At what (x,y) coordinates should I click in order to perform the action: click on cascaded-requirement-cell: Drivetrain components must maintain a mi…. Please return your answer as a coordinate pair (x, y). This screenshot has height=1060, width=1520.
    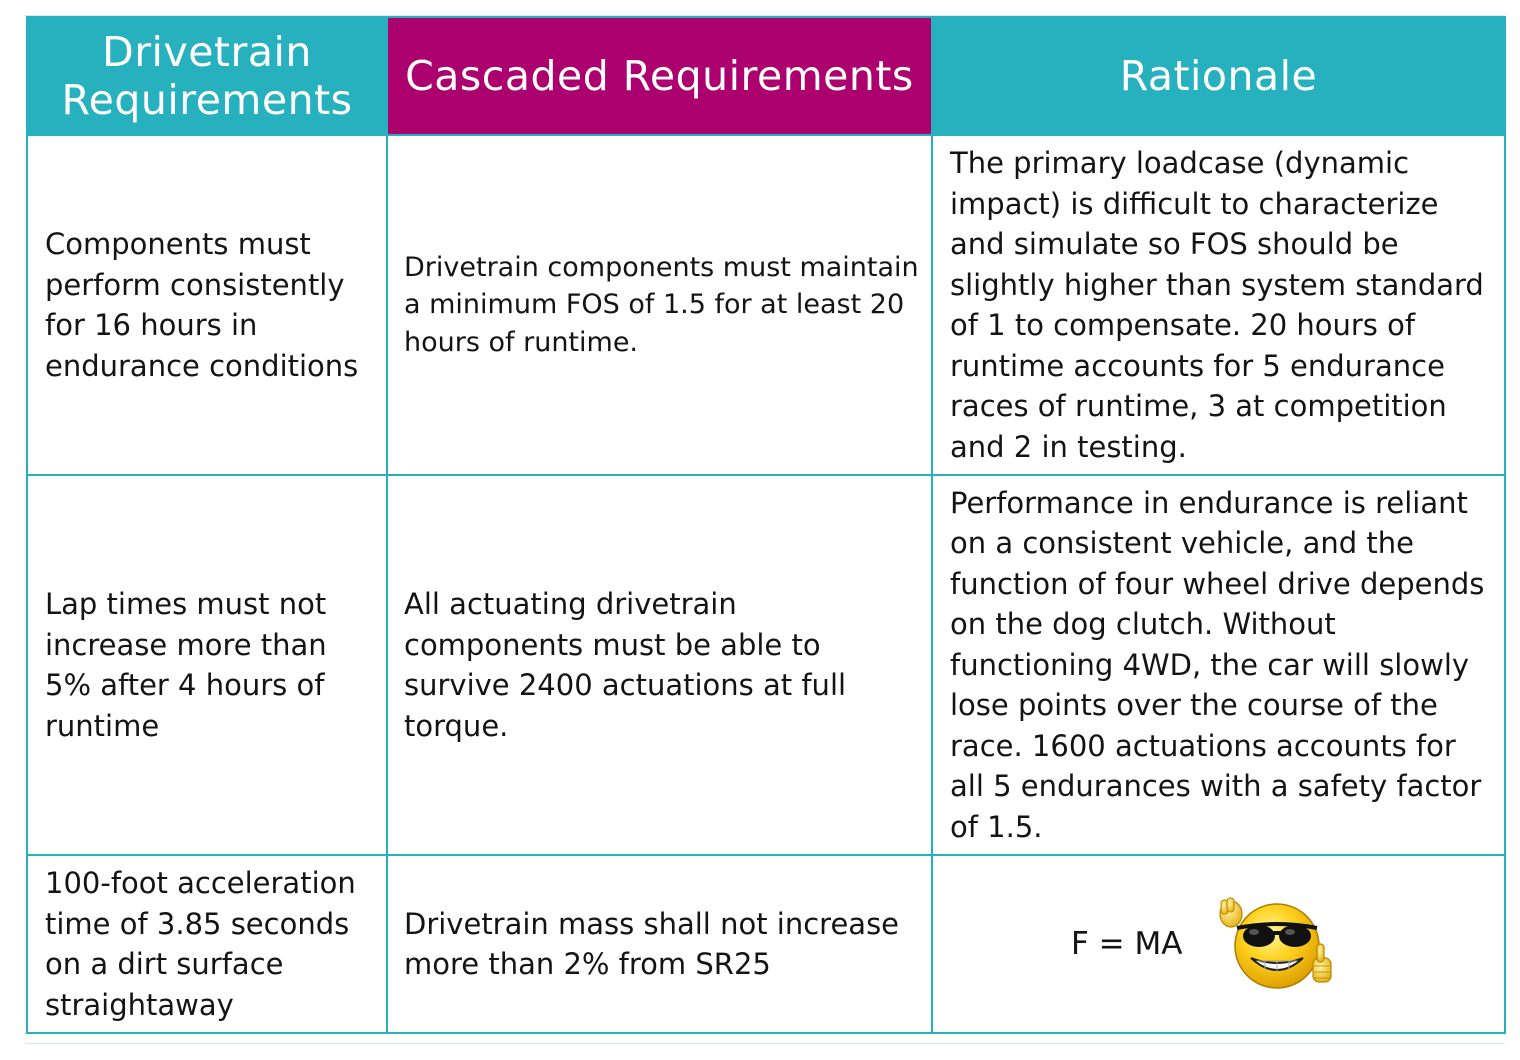
    Looking at the image, I should click on (659, 305).